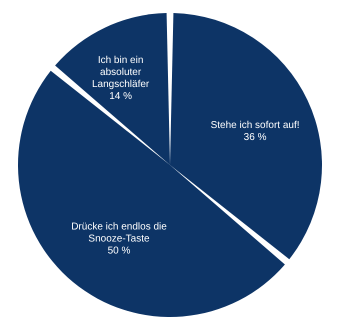 The height and width of the screenshot is (330, 350). Describe the element at coordinates (255, 125) in the screenshot. I see `slice-label: Stehe ich sofort auf!` at that location.